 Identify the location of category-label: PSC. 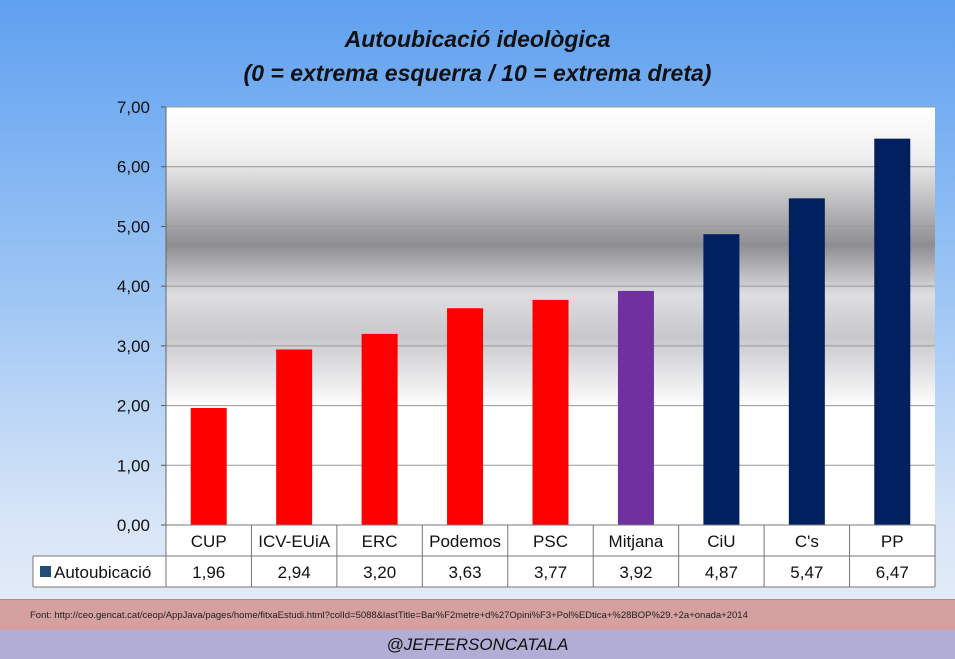
(550, 541).